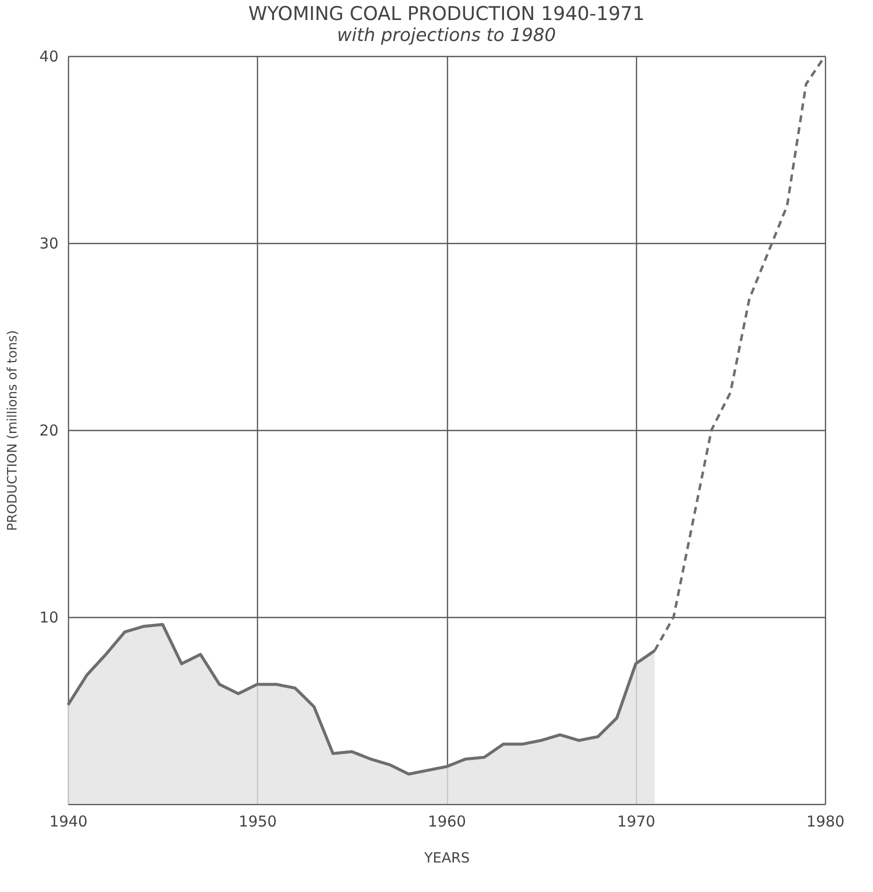  Describe the element at coordinates (446, 858) in the screenshot. I see `x-axis-title: YEARS` at that location.